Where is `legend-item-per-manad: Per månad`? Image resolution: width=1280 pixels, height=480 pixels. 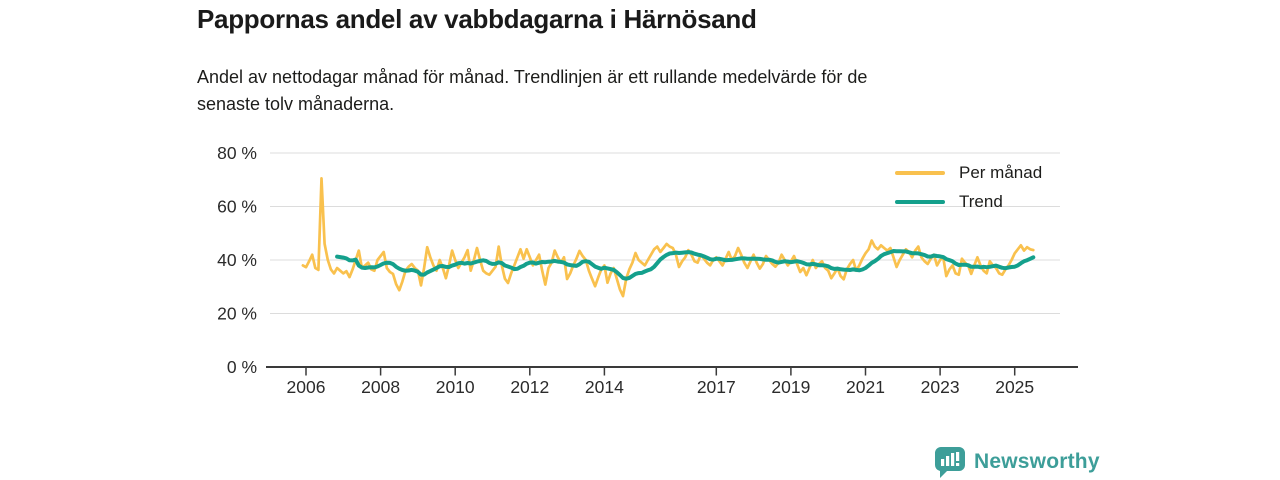
legend-item-per-manad: Per månad is located at coordinates (968, 173).